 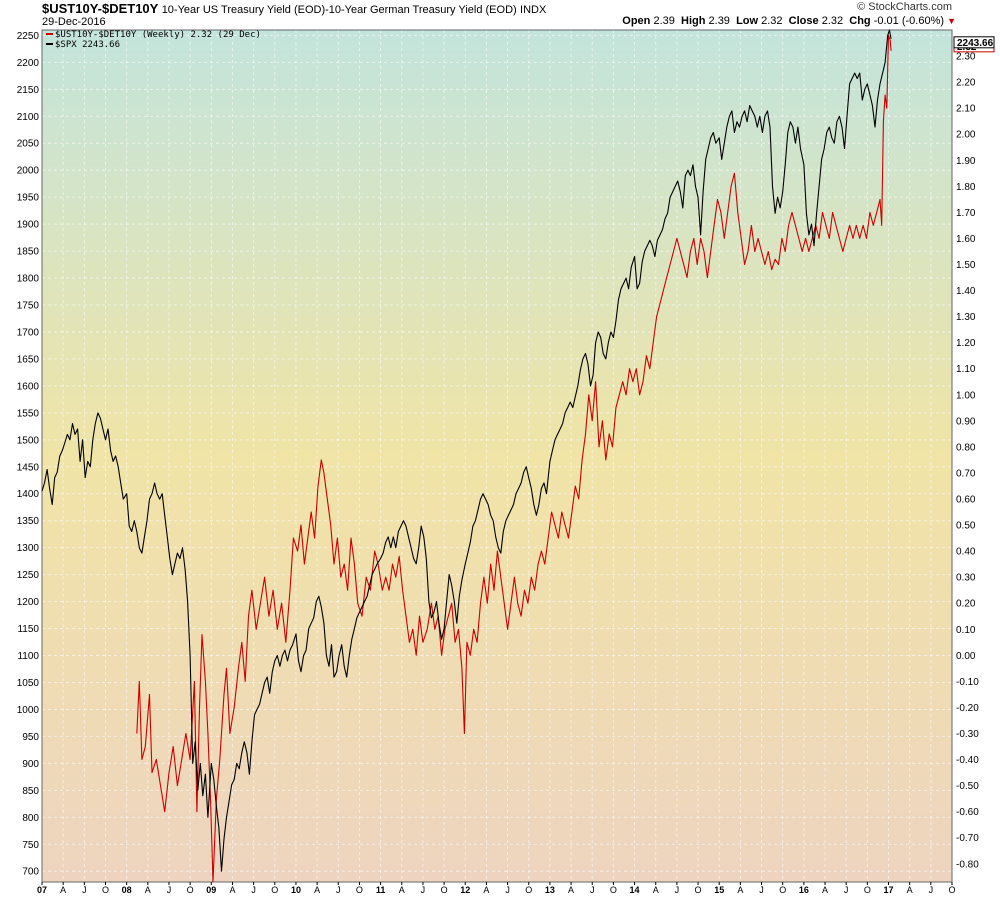 What do you see at coordinates (966, 135) in the screenshot?
I see `right-axis-tick-label: 2.00` at bounding box center [966, 135].